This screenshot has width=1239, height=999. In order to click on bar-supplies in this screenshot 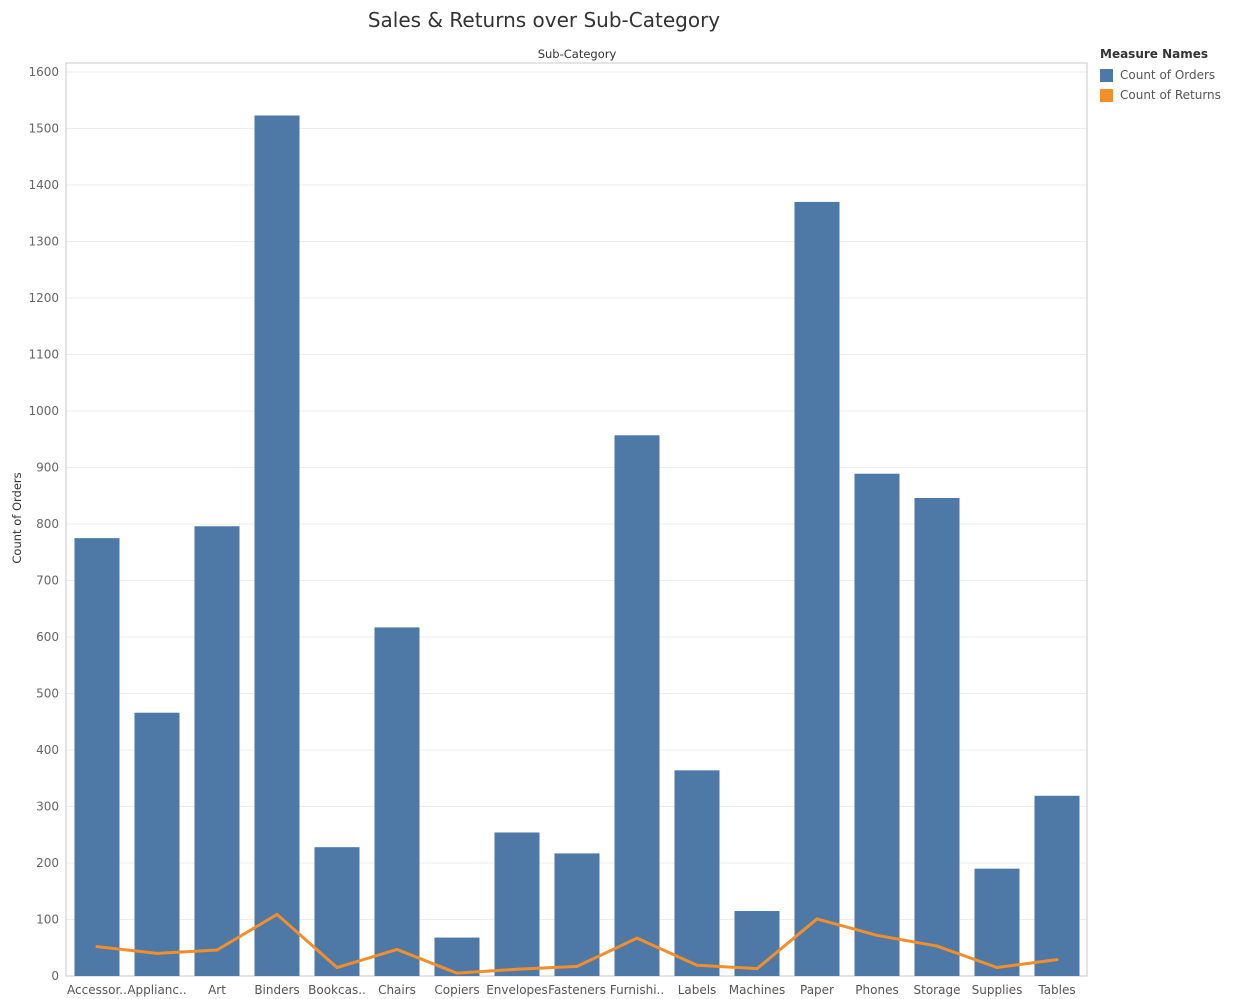, I will do `click(997, 922)`.